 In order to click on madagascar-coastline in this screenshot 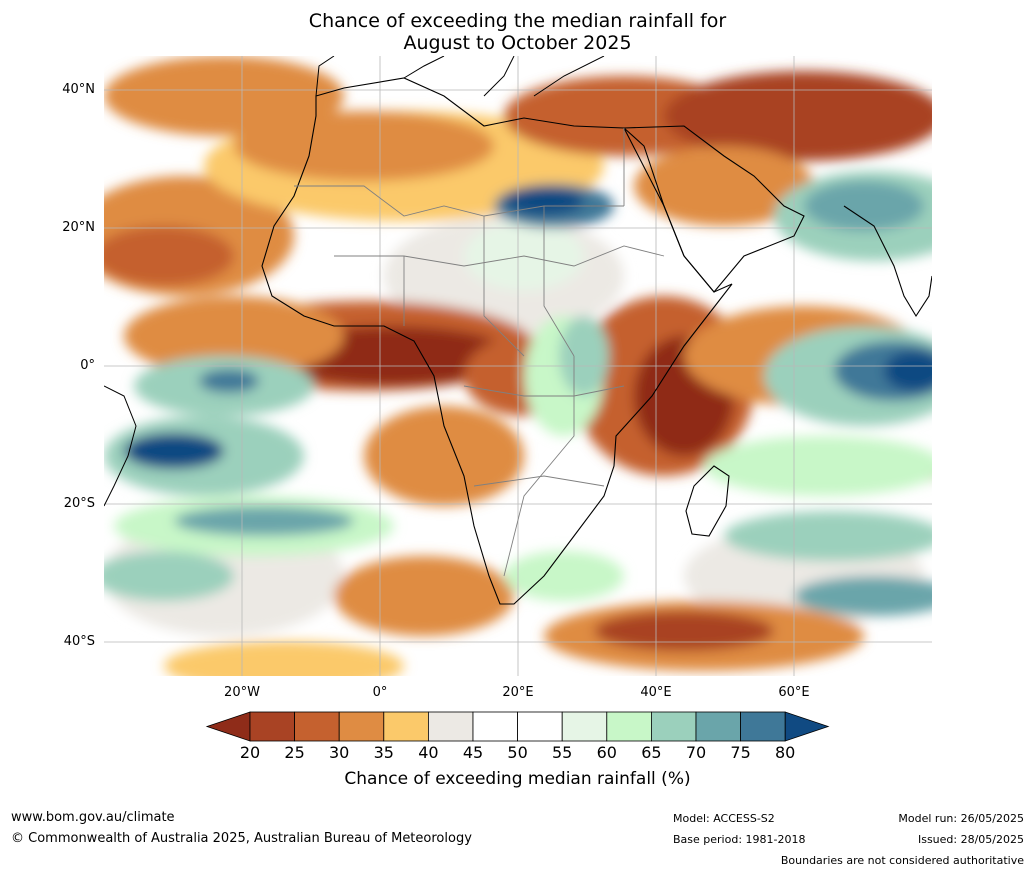, I will do `click(707, 501)`.